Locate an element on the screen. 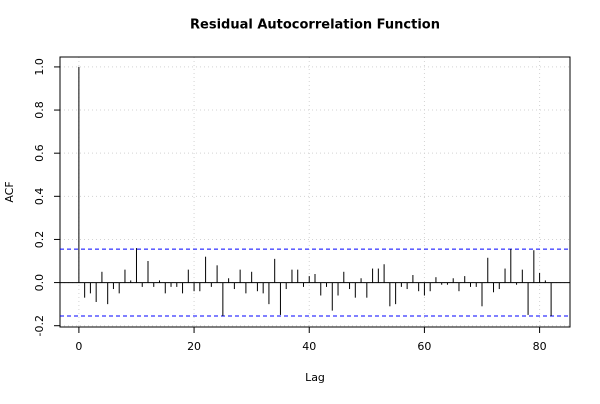 This screenshot has height=404, width=600. chart-title: Residual Autocorrelation Function is located at coordinates (315, 25).